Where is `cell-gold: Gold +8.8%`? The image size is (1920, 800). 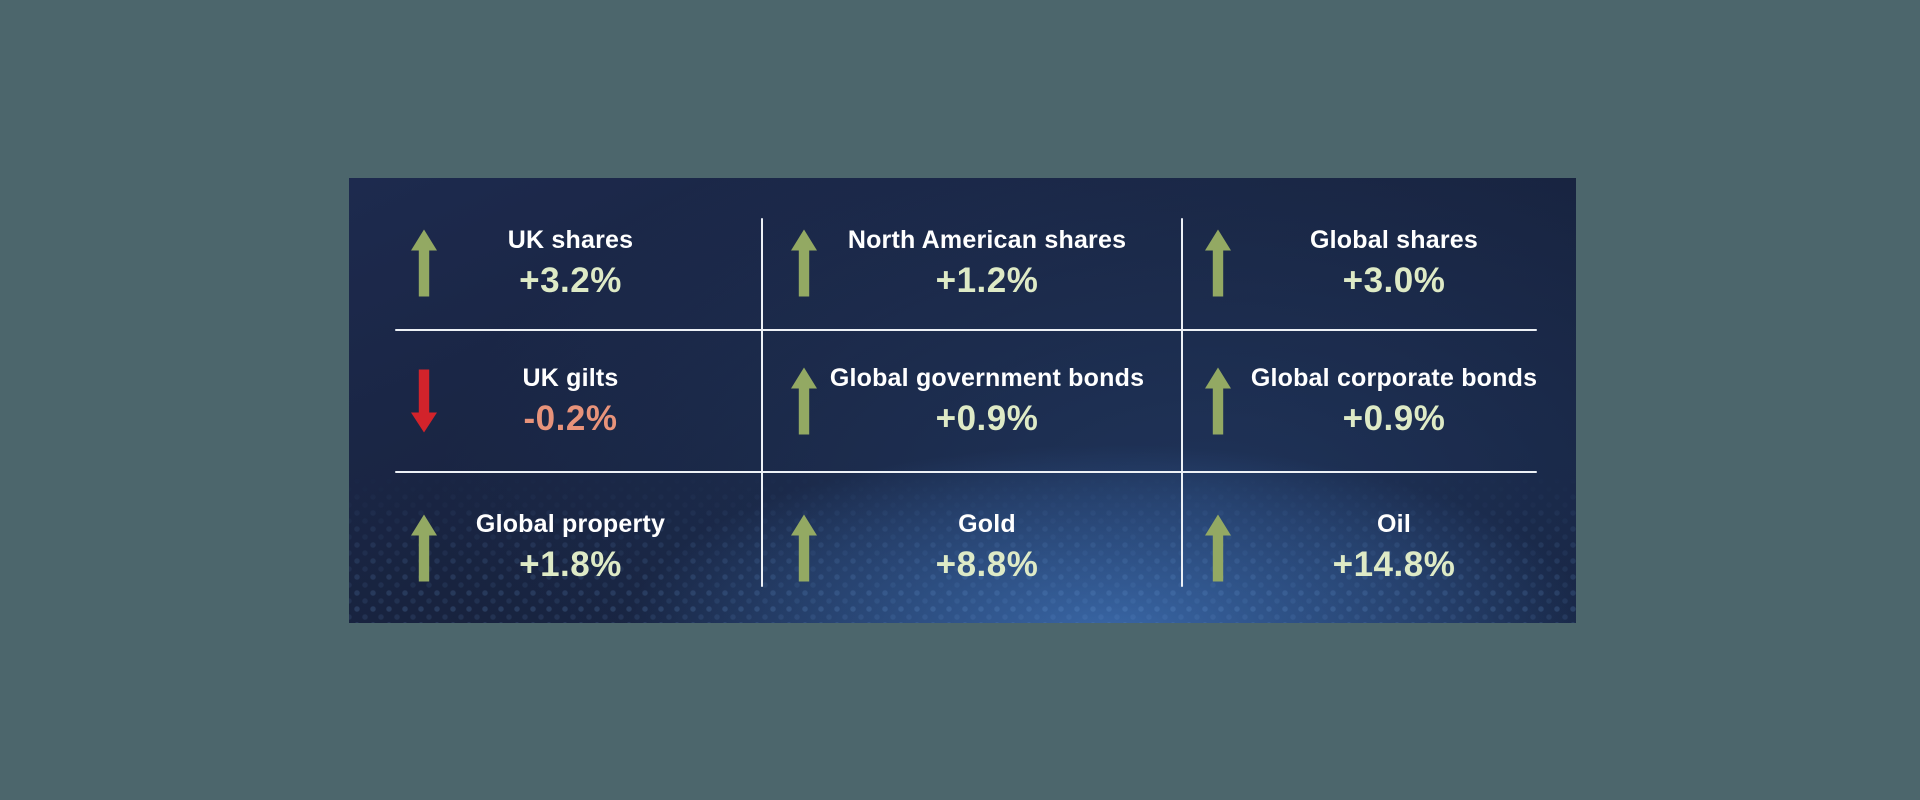 cell-gold: Gold +8.8% is located at coordinates (972, 547).